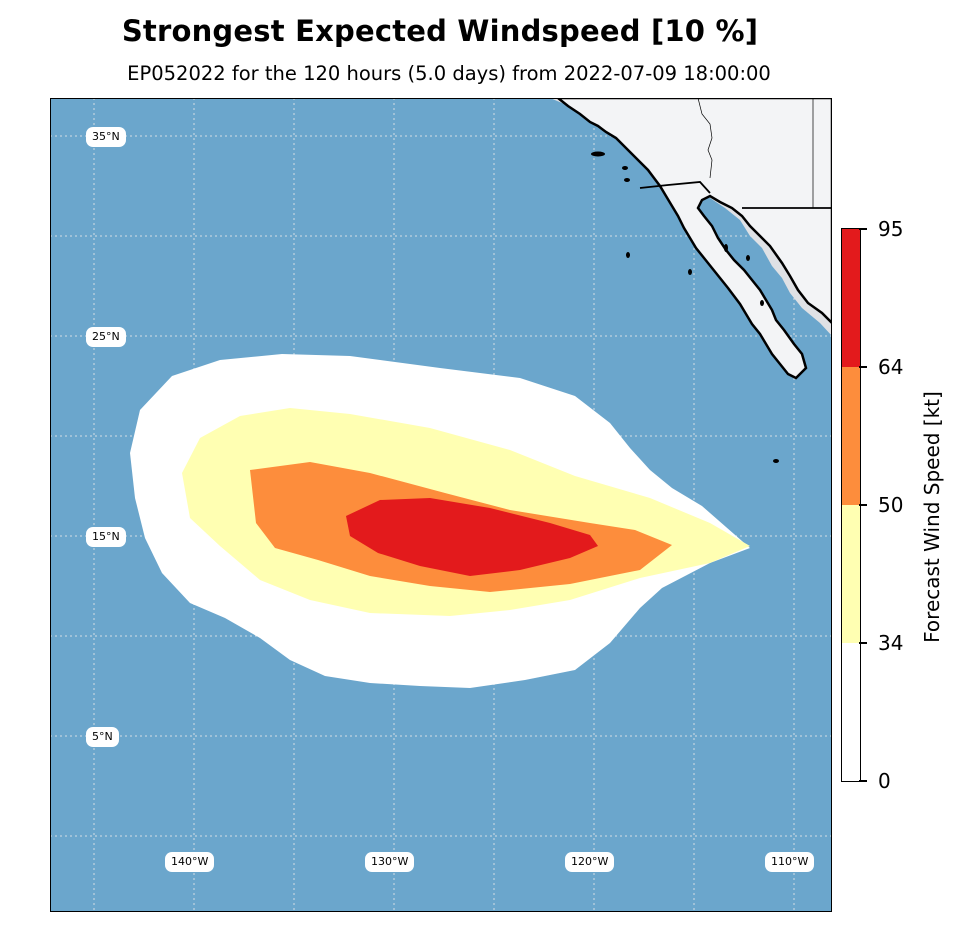 This screenshot has width=965, height=932. Describe the element at coordinates (932, 517) in the screenshot. I see `colorbar-title: Forecast Wind Speed [kt]` at that location.